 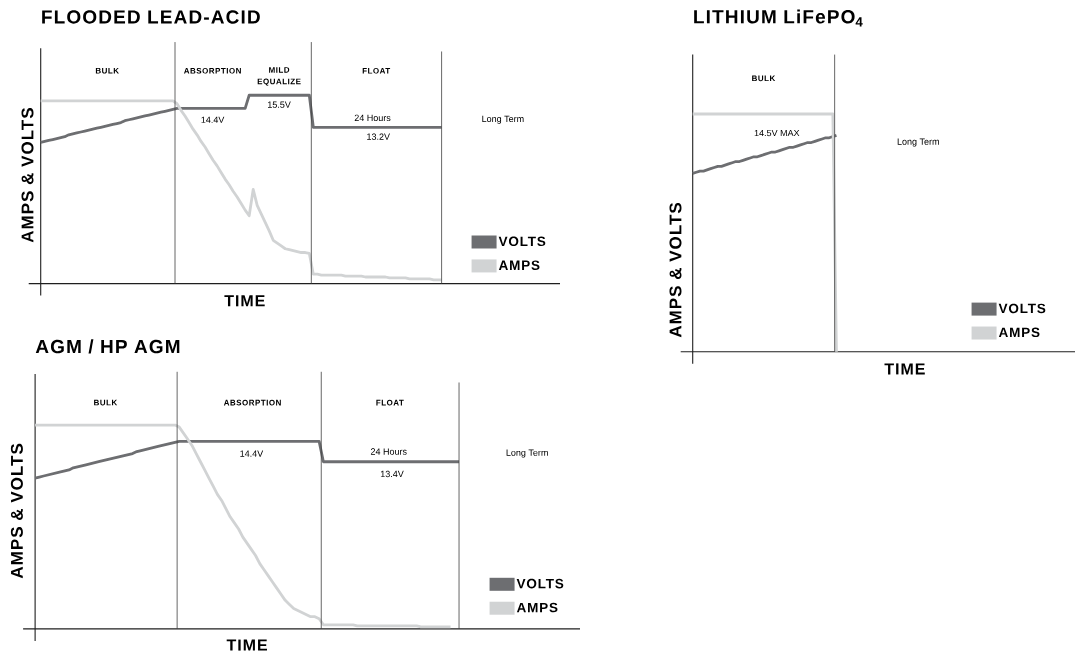 I want to click on annotation: 13.4V, so click(x=392, y=474).